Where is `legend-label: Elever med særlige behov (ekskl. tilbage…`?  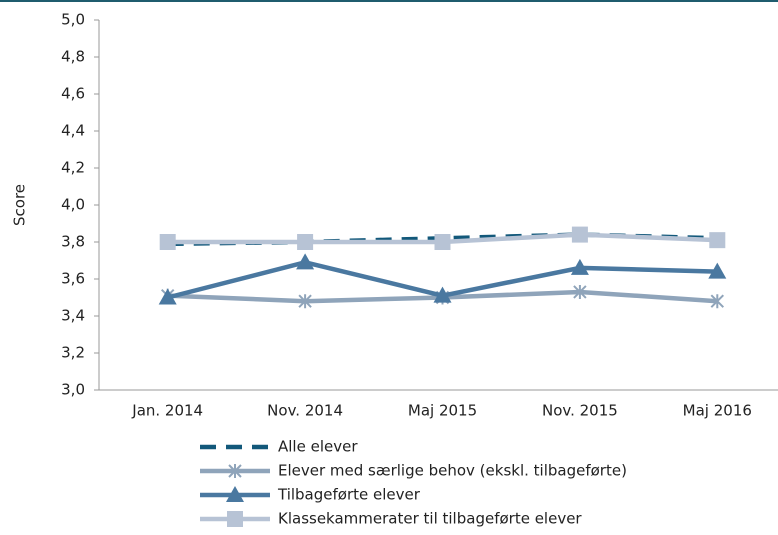
legend-label: Elever med særlige behov (ekskl. tilbage… is located at coordinates (452, 471).